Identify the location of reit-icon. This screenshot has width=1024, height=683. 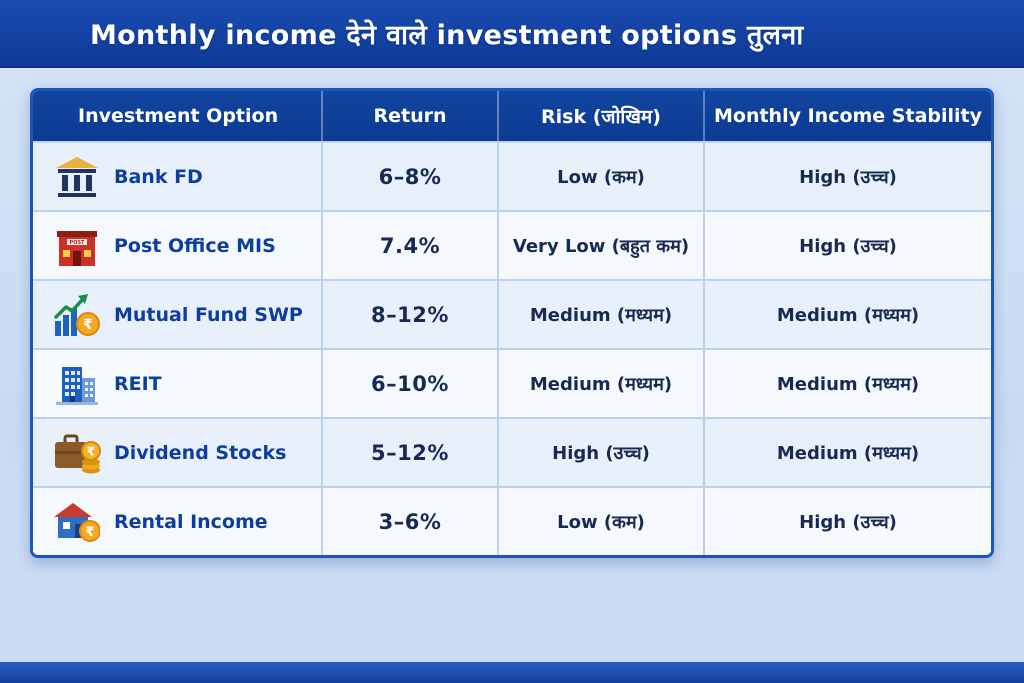
(77, 384).